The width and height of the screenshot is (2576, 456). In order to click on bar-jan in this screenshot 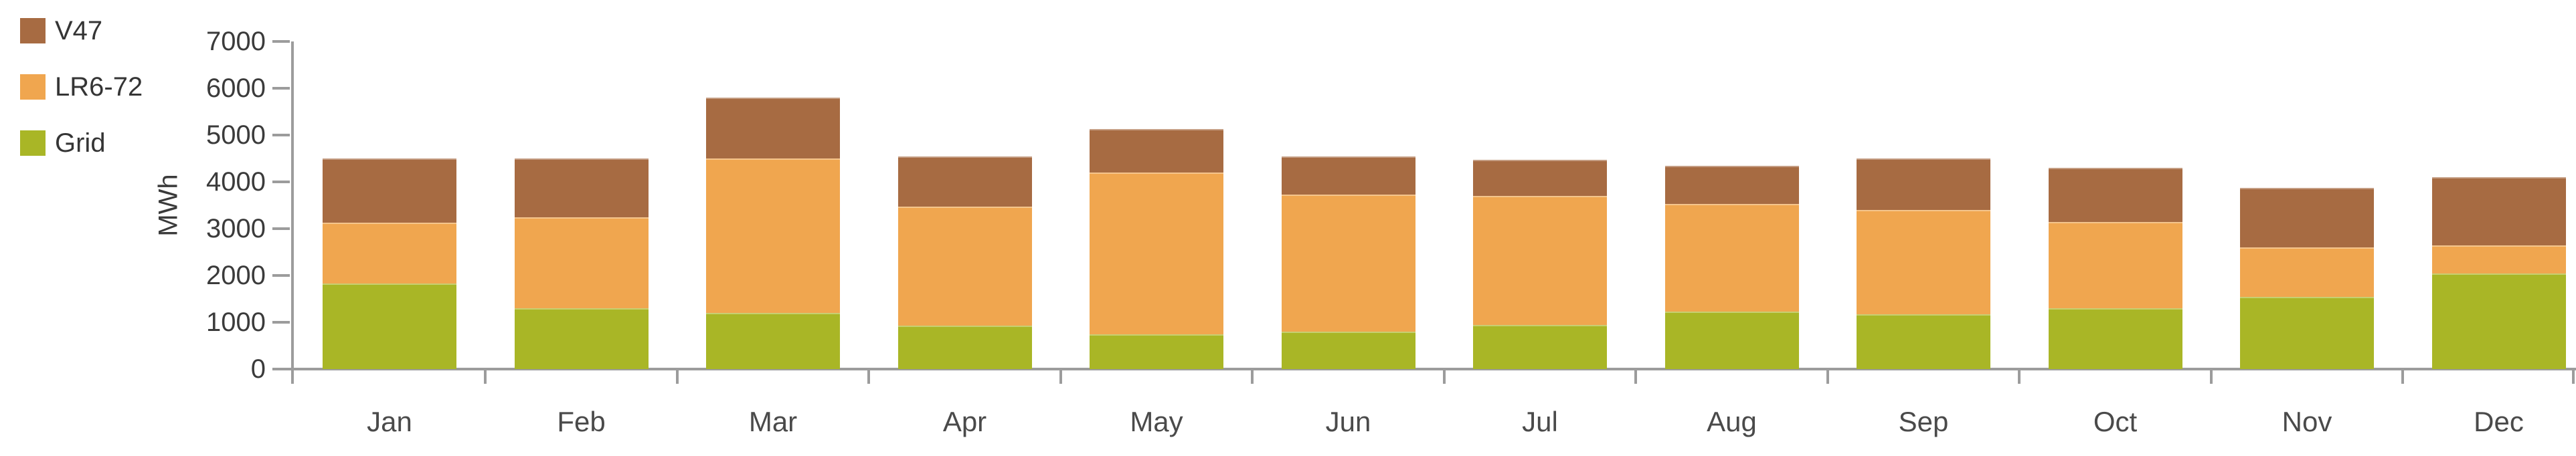, I will do `click(389, 263)`.